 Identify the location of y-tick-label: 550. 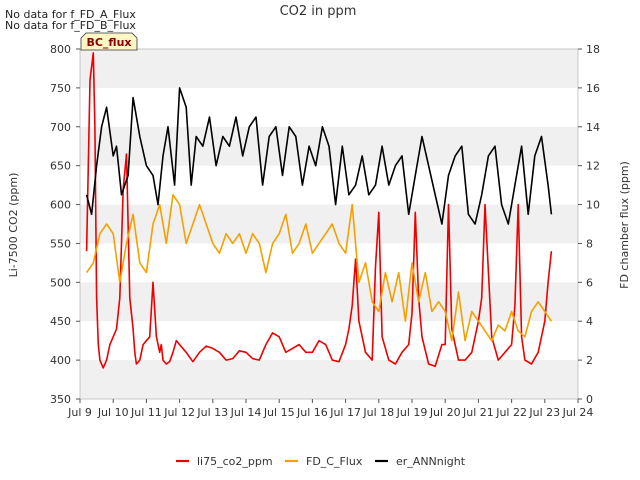
(60, 243).